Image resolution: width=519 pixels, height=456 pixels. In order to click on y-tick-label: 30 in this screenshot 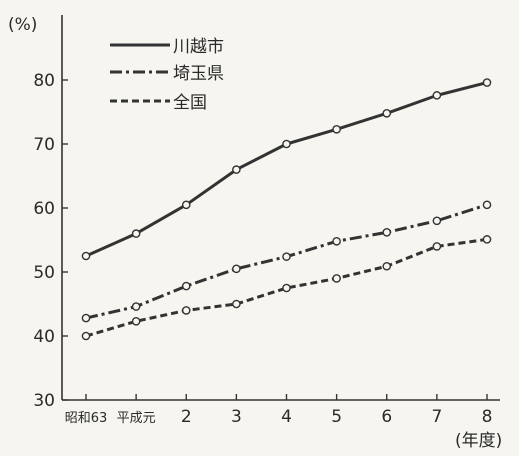, I will do `click(44, 401)`.